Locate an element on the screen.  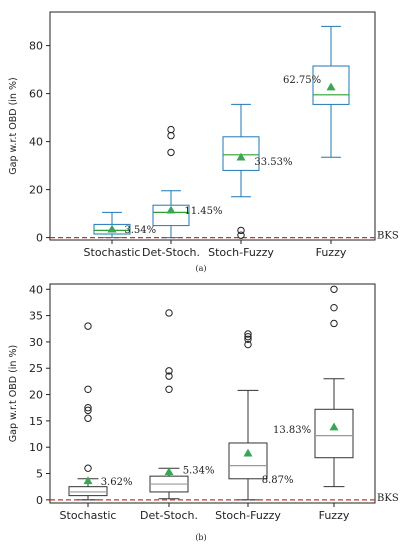
box-fuzzy: 62.75% is located at coordinates (316, 91).